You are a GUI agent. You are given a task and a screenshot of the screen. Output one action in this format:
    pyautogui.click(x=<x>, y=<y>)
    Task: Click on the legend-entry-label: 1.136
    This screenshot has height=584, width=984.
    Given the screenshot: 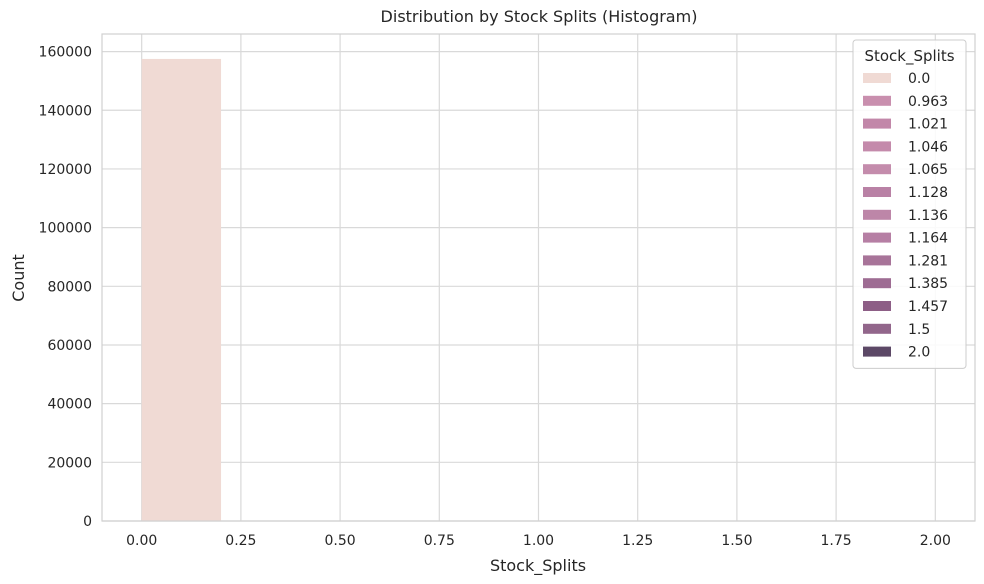 What is the action you would take?
    pyautogui.click(x=928, y=216)
    